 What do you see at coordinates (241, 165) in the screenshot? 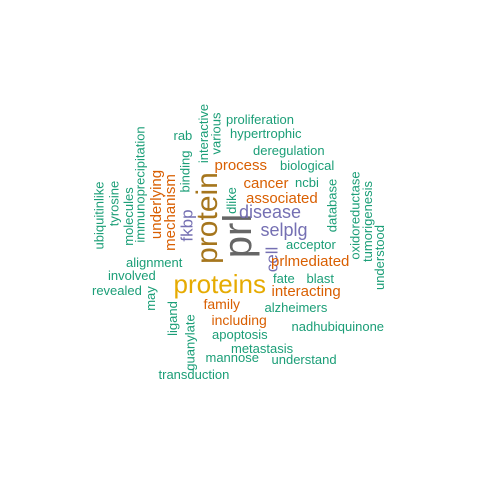
I see `word-process: process` at bounding box center [241, 165].